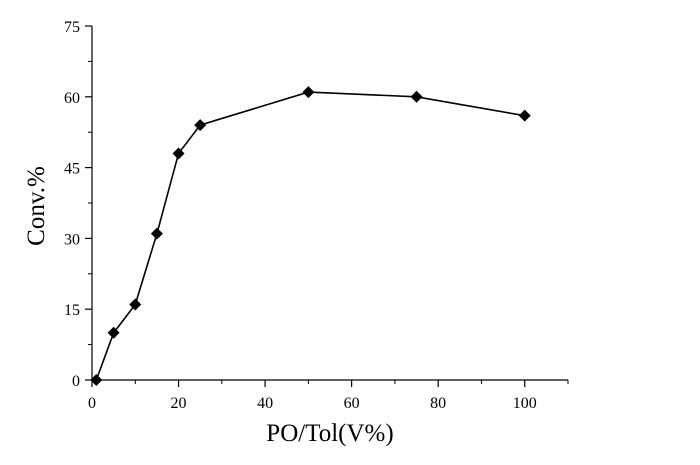 Image resolution: width=700 pixels, height=465 pixels. Describe the element at coordinates (72, 98) in the screenshot. I see `y-tick-label: 60` at that location.